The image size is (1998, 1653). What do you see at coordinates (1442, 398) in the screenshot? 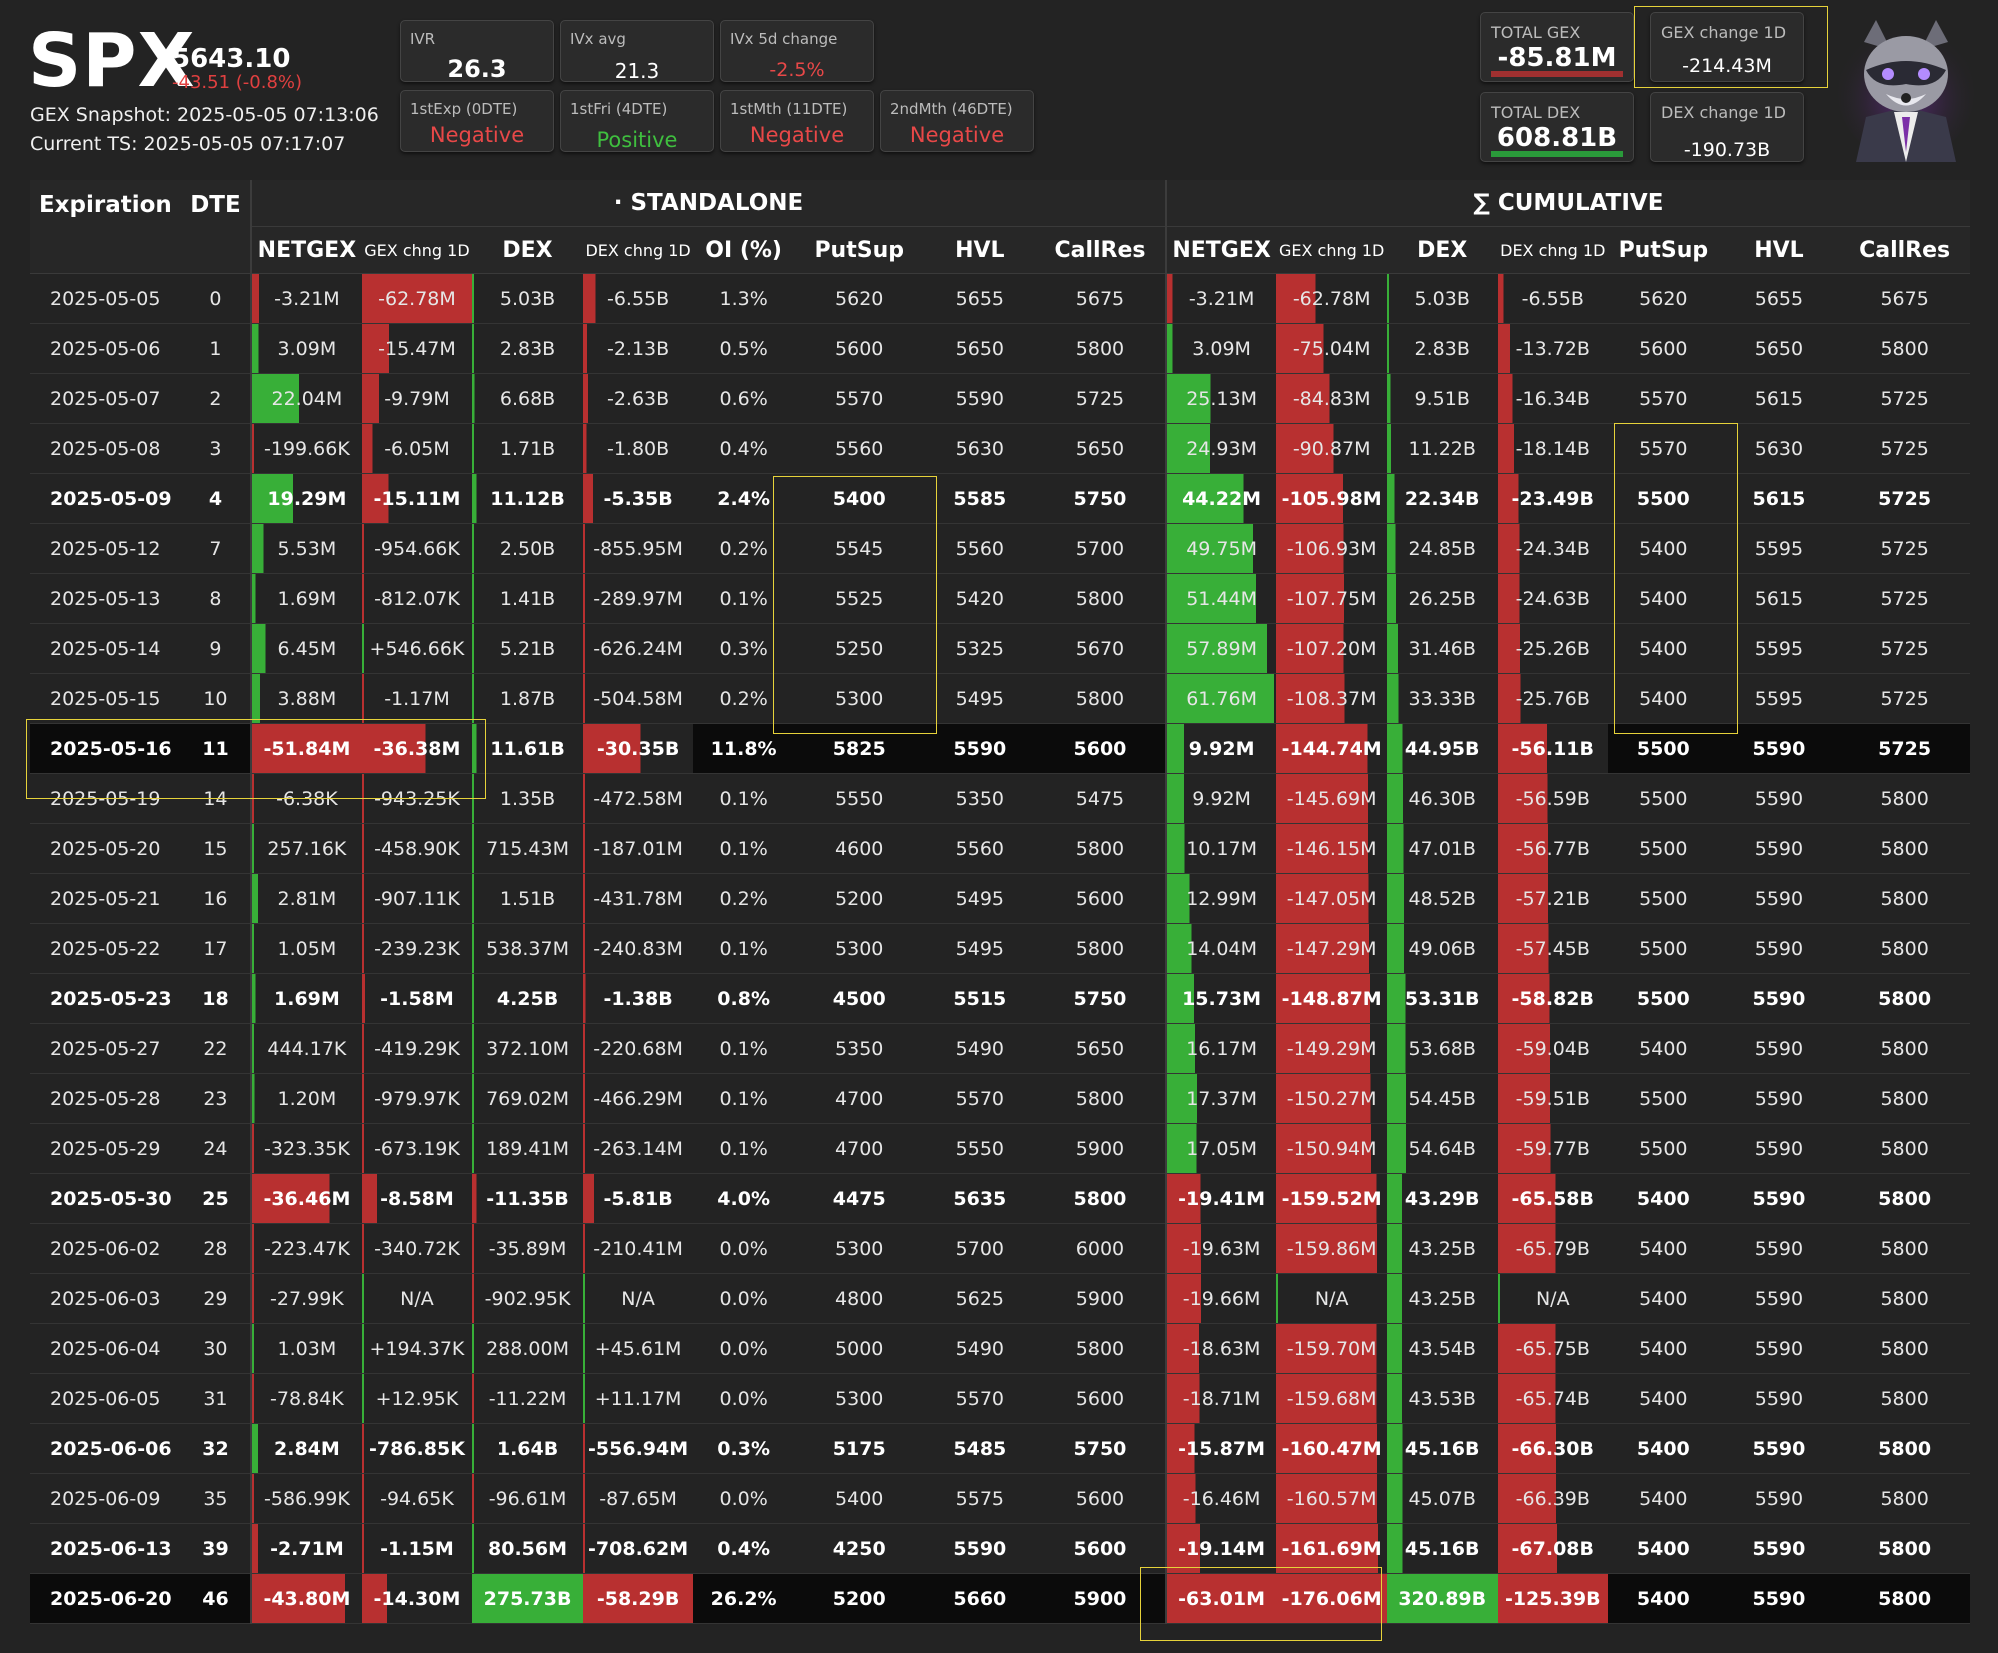
I see `cum-dex-cell: 9.51B` at bounding box center [1442, 398].